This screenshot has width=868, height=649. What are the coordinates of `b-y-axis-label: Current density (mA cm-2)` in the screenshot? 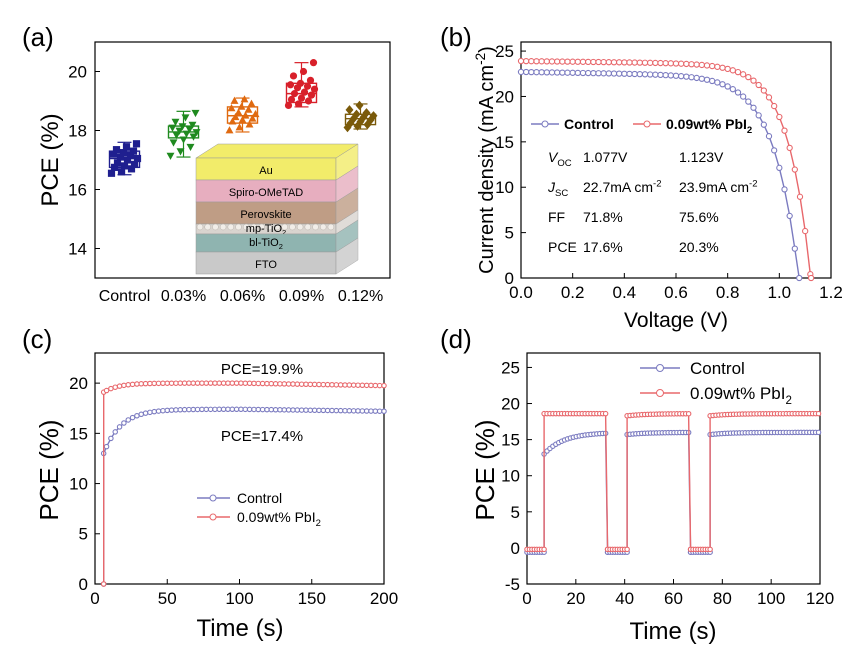 It's located at (485, 160).